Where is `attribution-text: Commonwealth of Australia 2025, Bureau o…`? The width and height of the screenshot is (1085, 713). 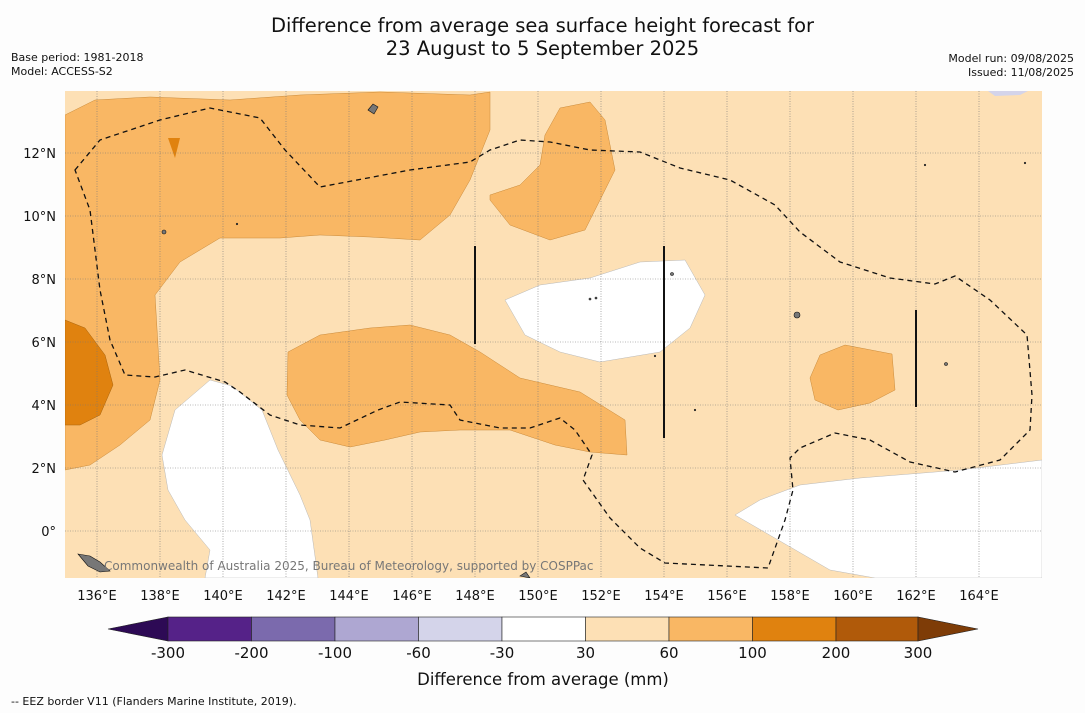
attribution-text: Commonwealth of Australia 2025, Bureau o… is located at coordinates (349, 566).